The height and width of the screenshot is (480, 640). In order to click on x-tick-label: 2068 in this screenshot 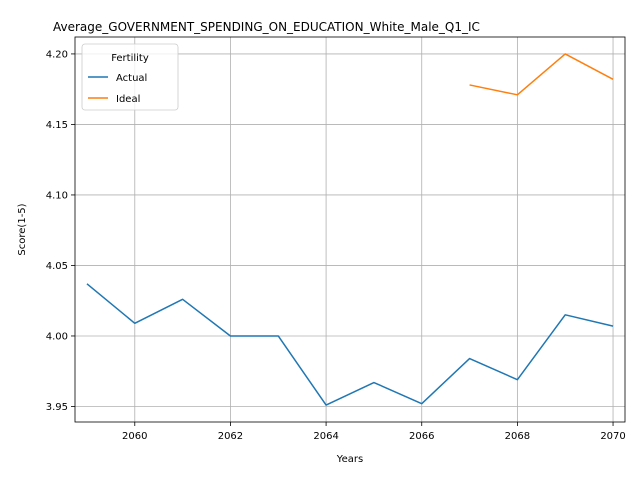, I will do `click(517, 436)`.